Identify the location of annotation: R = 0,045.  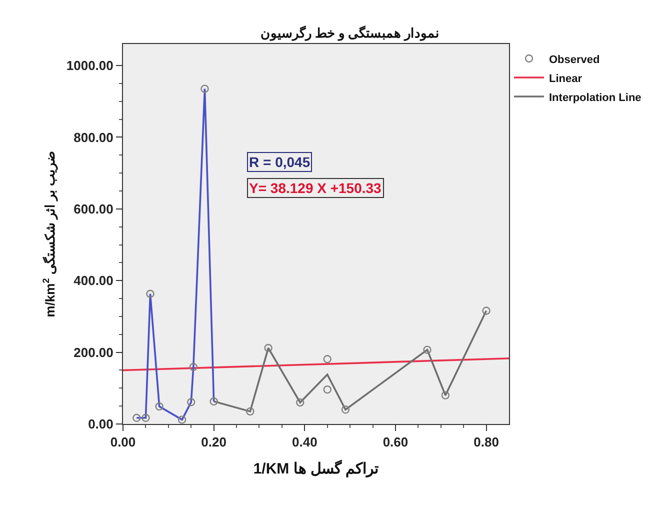
(279, 162).